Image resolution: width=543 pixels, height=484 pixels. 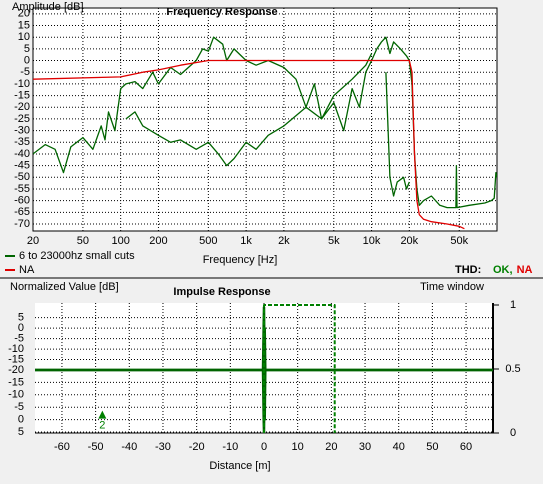 I want to click on series-line, so click(x=299, y=368).